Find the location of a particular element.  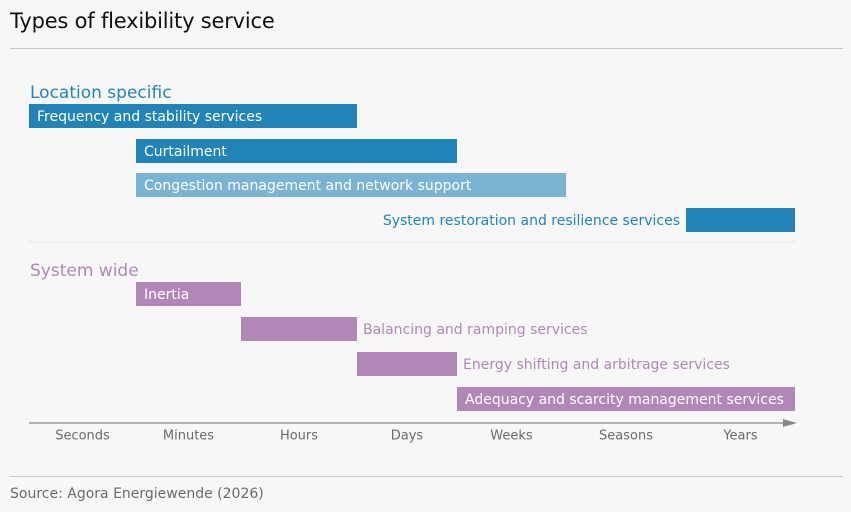

bar-label-frequency-and-stability-services: Frequency and stability services is located at coordinates (149, 117).